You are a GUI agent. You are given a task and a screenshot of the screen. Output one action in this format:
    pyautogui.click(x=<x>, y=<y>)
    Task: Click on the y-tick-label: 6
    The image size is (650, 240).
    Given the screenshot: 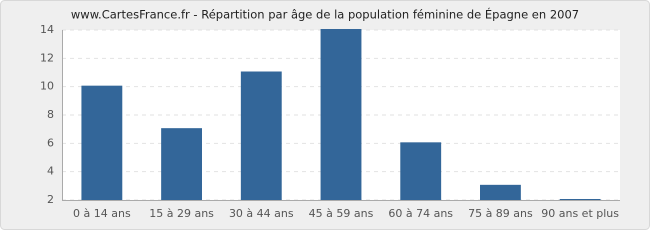 What is the action you would take?
    pyautogui.click(x=50, y=142)
    